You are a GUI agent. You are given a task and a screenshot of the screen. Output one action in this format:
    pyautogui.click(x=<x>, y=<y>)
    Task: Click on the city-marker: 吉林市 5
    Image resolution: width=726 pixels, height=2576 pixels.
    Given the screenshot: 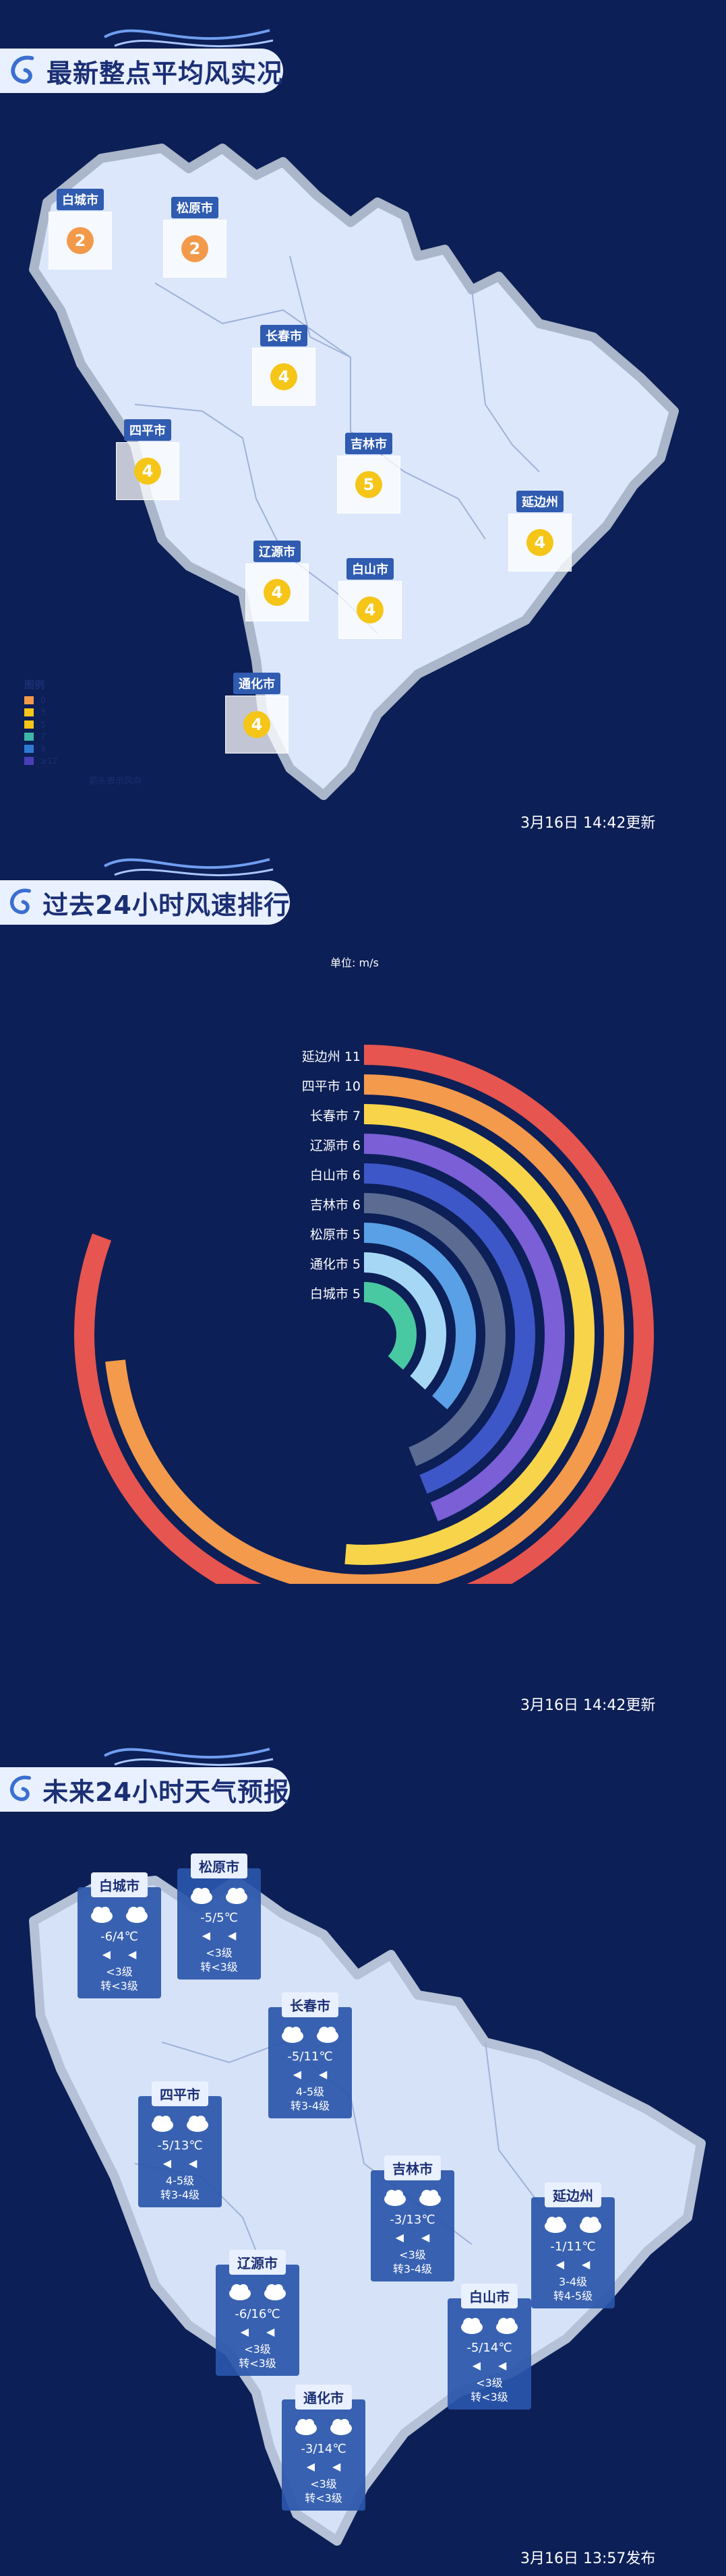 What is the action you would take?
    pyautogui.click(x=368, y=474)
    